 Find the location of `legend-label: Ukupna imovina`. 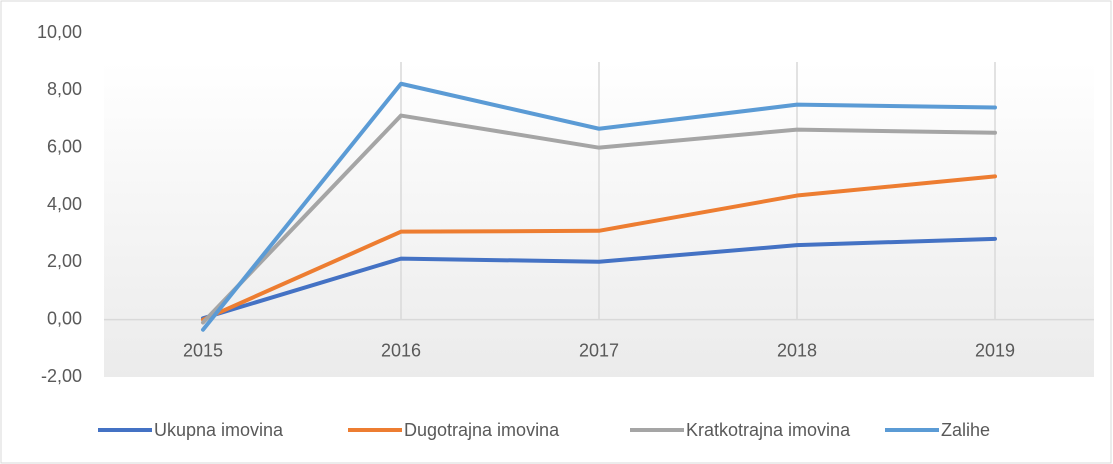

legend-label: Ukupna imovina is located at coordinates (219, 430).